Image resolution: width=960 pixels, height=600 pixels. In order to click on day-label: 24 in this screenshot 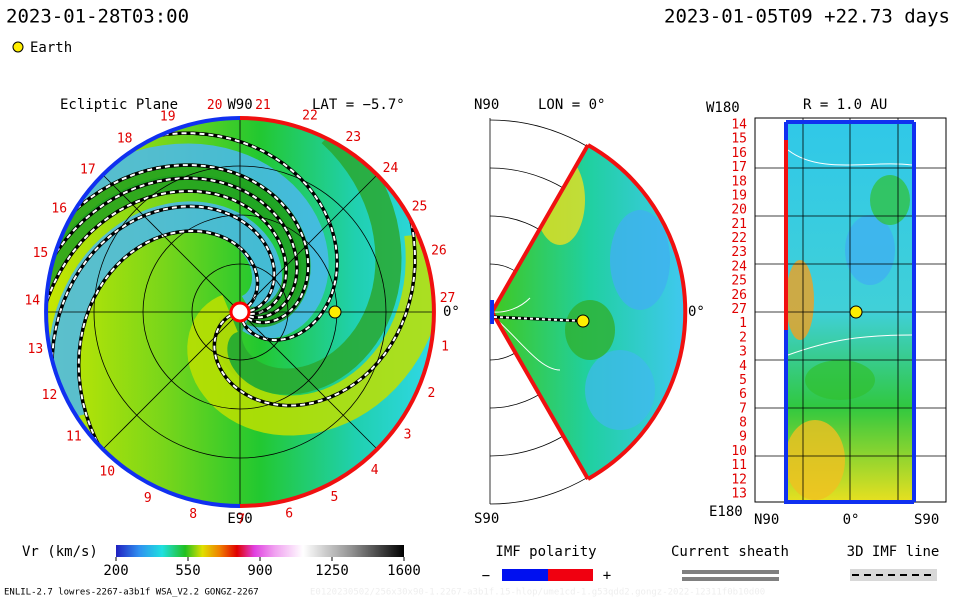, I will do `click(391, 168)`.